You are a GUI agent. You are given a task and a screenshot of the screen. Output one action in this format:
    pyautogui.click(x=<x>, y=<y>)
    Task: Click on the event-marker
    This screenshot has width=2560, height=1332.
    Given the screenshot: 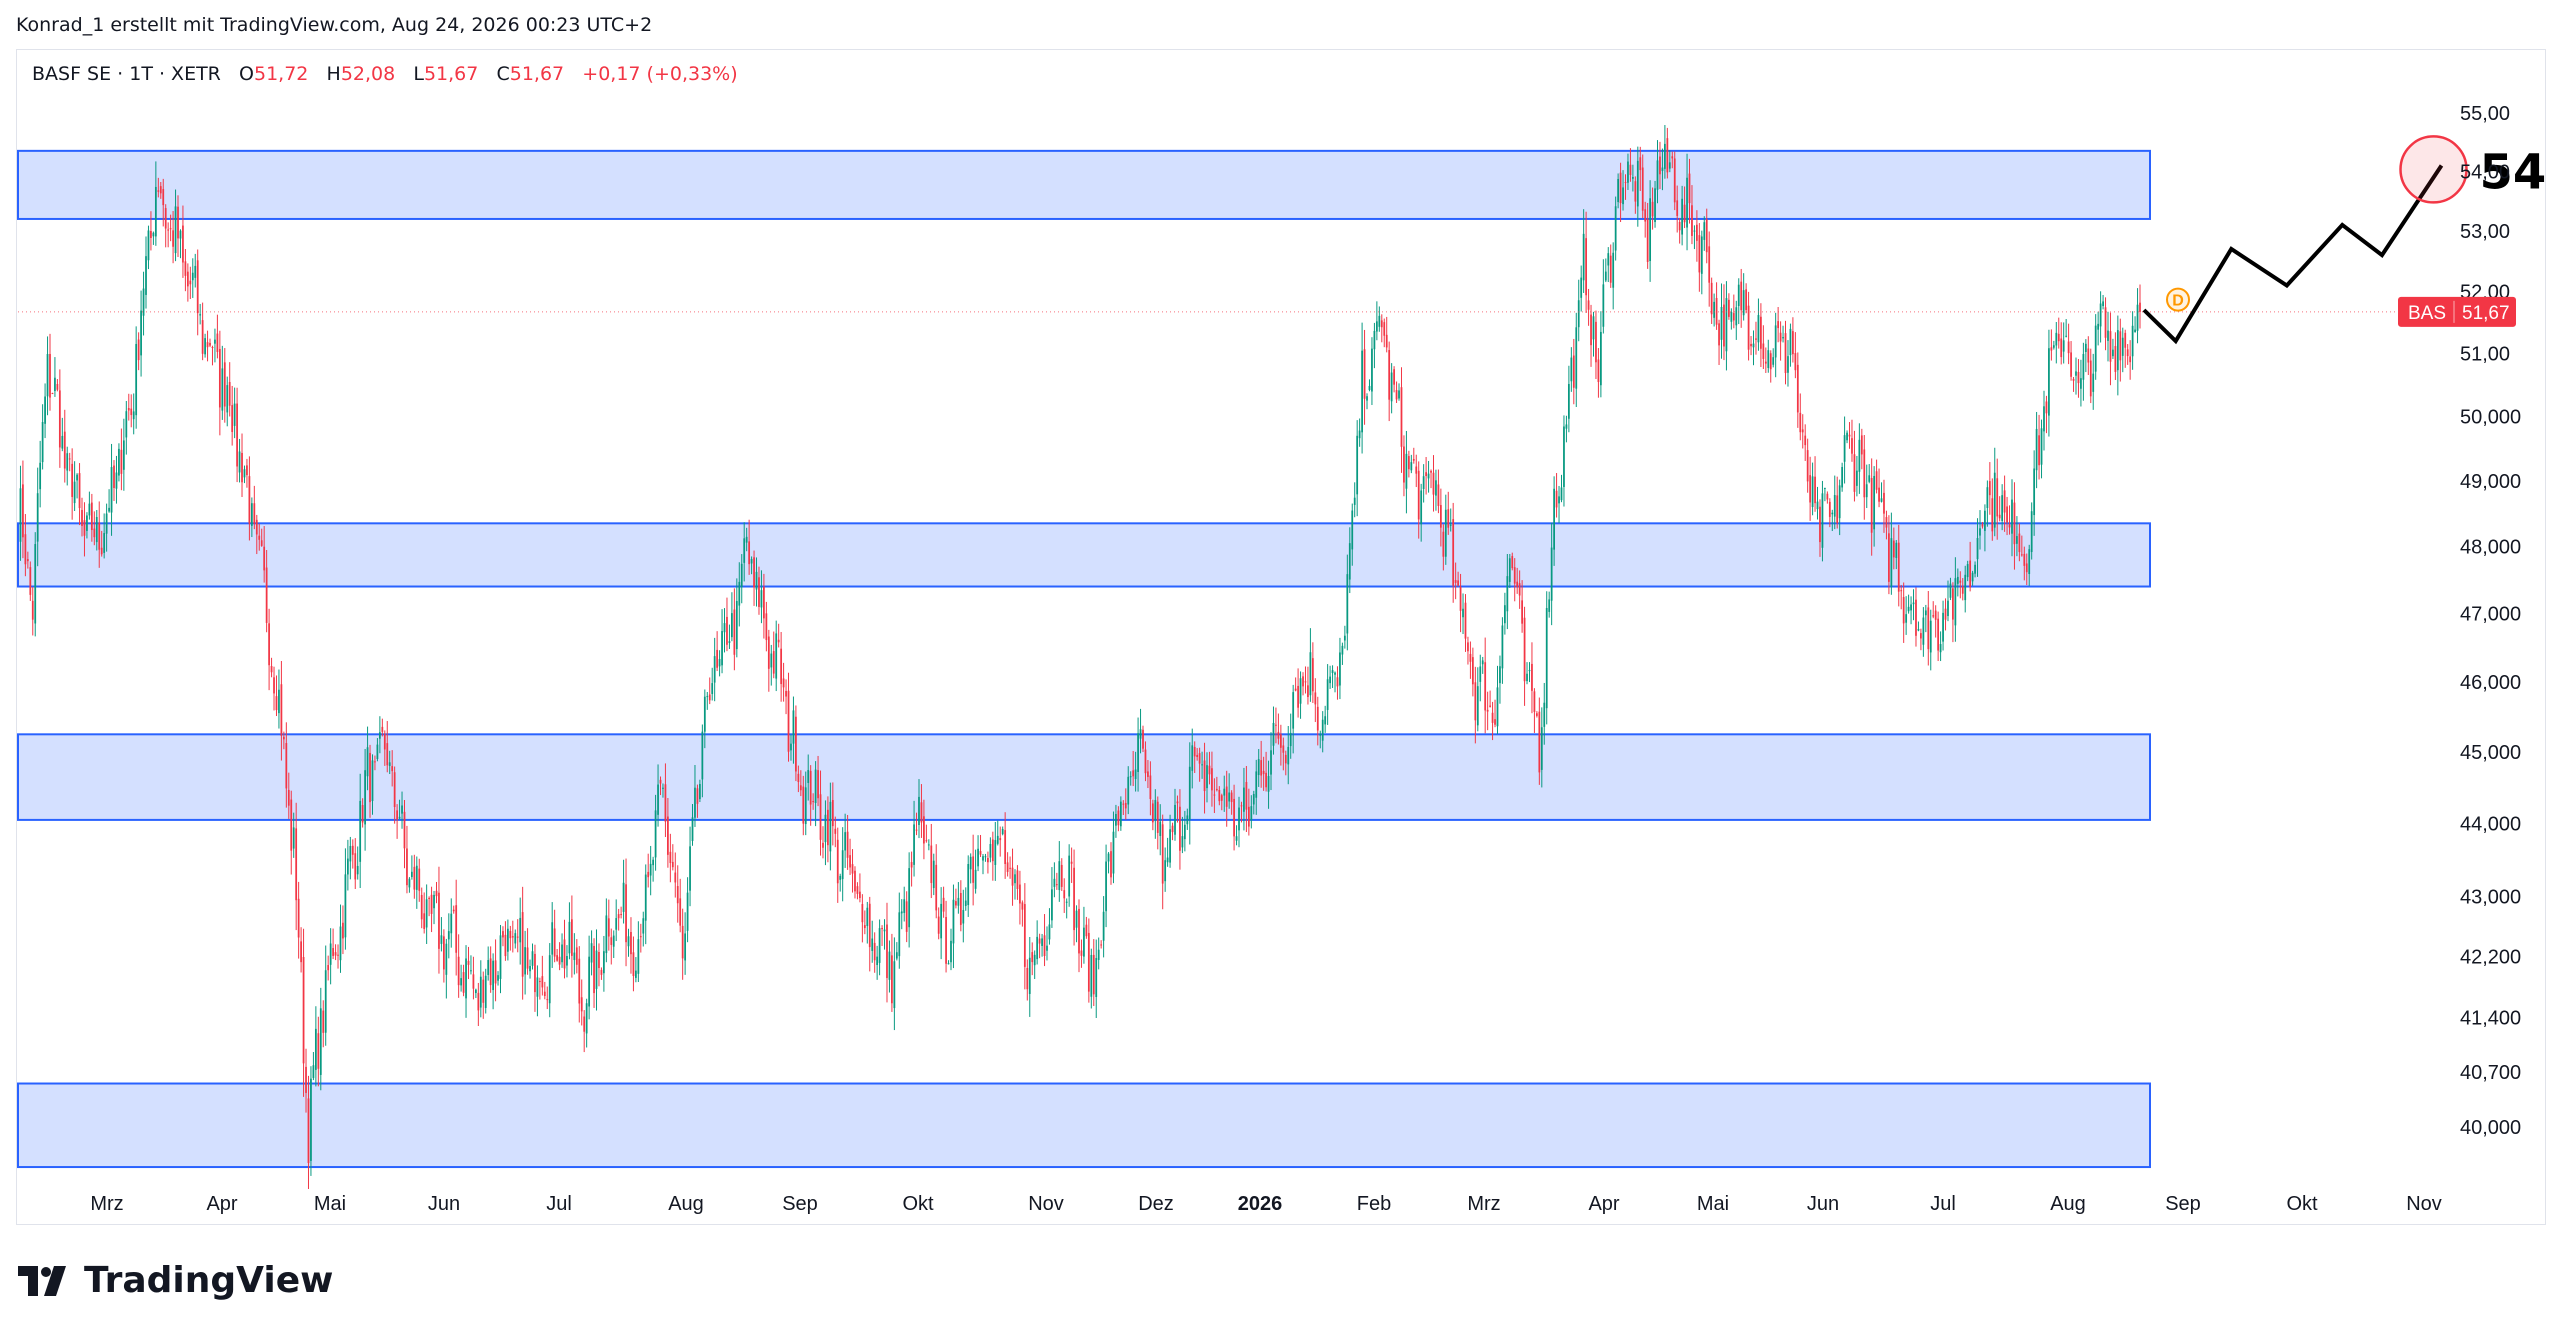 What is the action you would take?
    pyautogui.click(x=2178, y=299)
    